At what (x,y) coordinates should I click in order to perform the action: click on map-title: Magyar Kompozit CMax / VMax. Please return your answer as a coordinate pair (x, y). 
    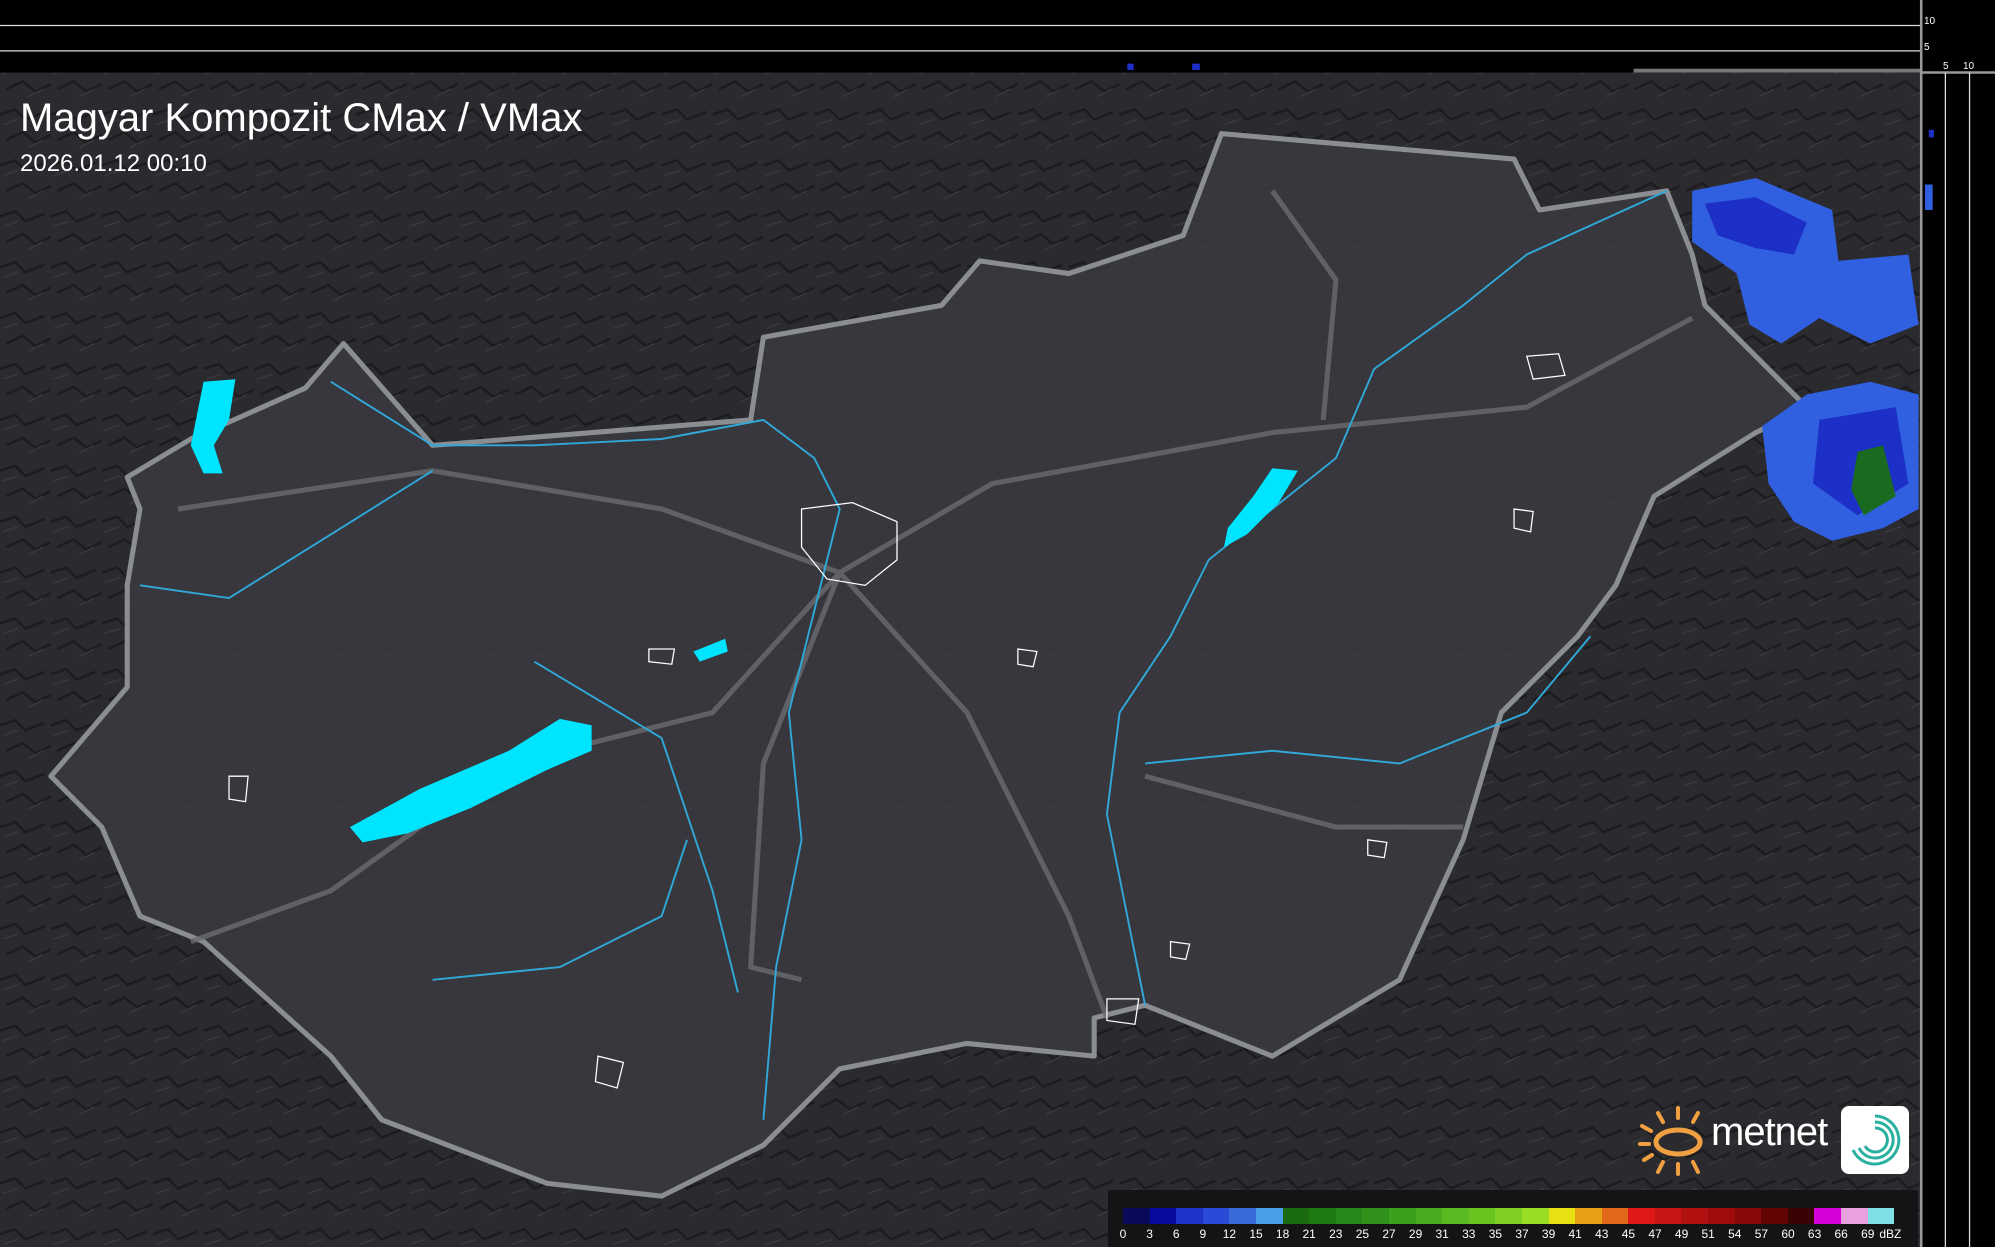
    Looking at the image, I should click on (301, 118).